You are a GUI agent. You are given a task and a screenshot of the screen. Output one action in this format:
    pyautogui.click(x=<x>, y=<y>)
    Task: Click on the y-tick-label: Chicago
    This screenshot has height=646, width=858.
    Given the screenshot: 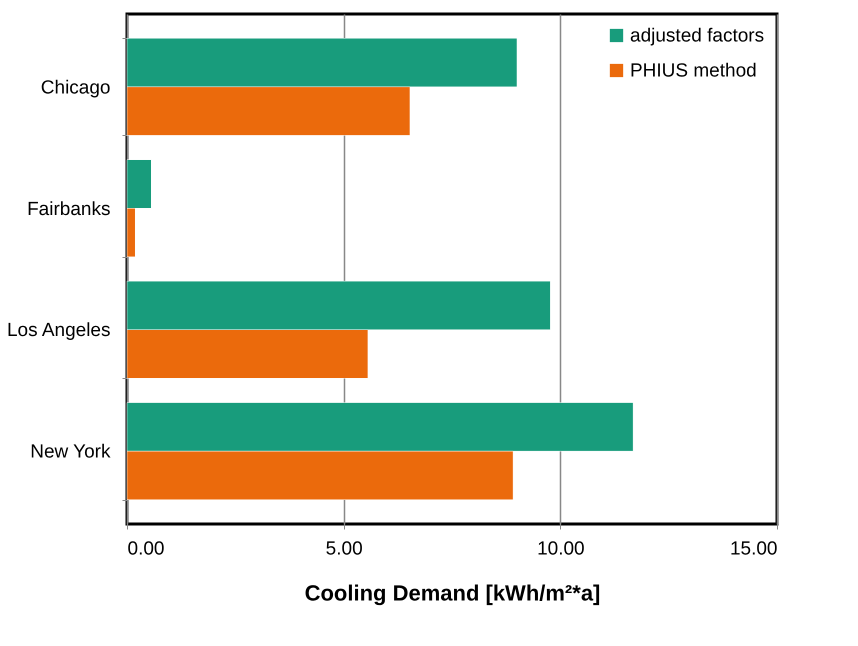 What is the action you would take?
    pyautogui.click(x=75, y=87)
    